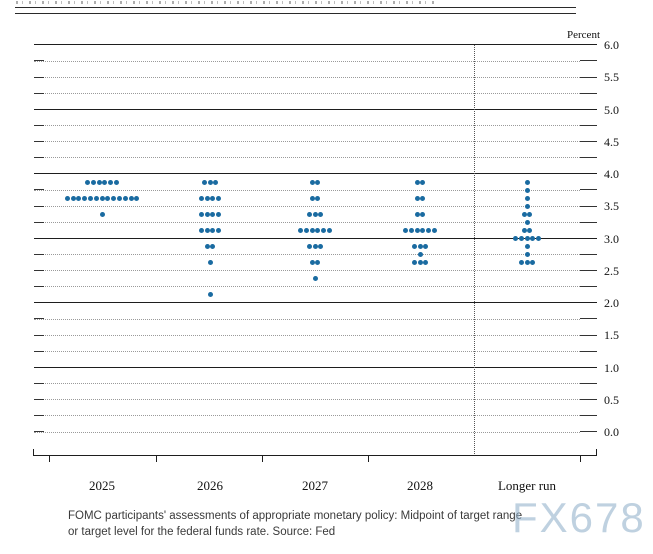 The image size is (653, 554). I want to click on projection-dot-2028-3.125, so click(411, 230).